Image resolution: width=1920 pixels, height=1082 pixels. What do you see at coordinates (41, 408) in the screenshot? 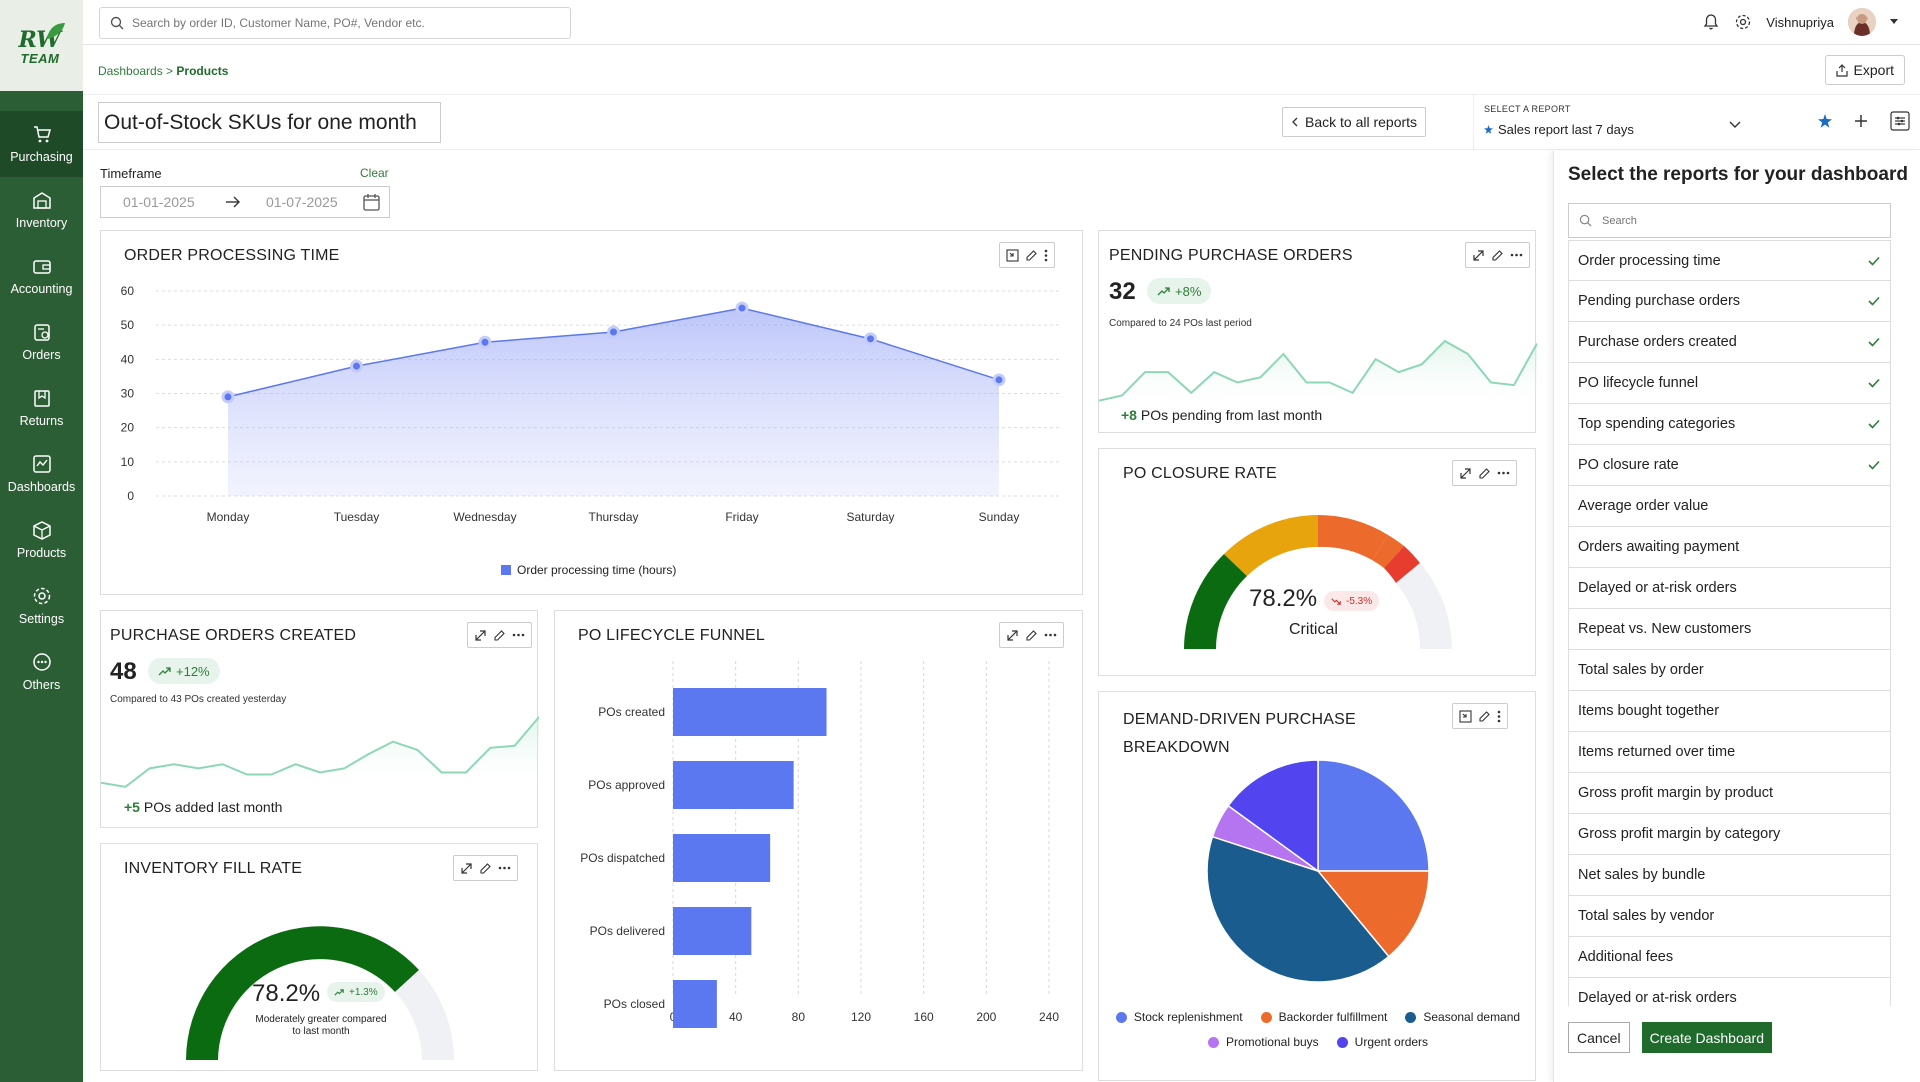
I see `sidebar-item-returns: Returns` at bounding box center [41, 408].